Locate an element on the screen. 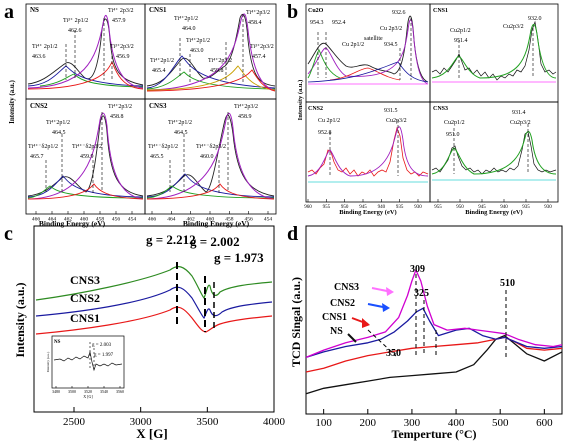  cu2o-peak-value-5: 932.6 is located at coordinates (399, 13).